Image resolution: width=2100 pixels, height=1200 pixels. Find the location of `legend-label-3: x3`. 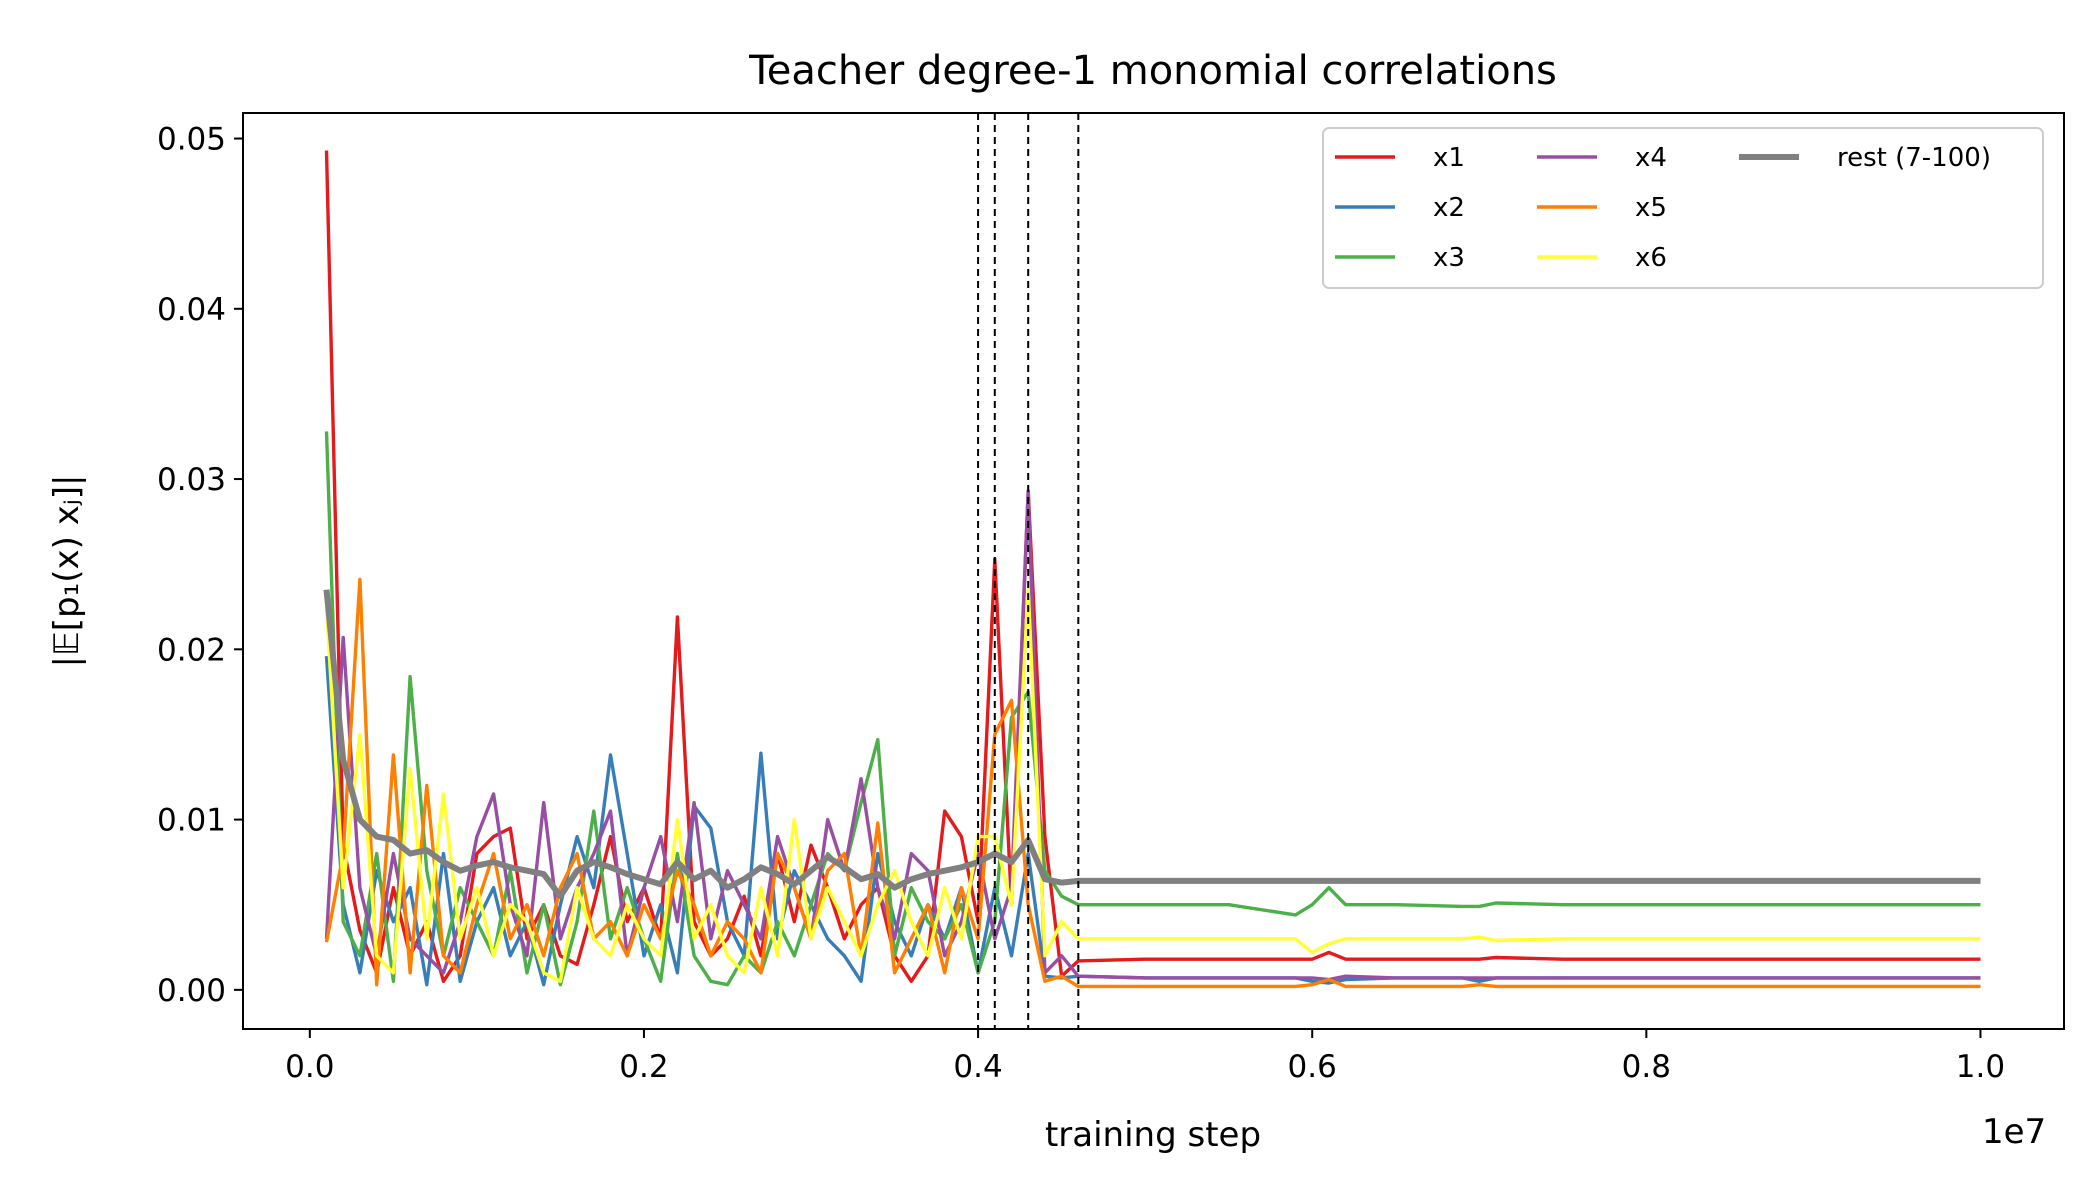

legend-label-3: x3 is located at coordinates (1449, 258).